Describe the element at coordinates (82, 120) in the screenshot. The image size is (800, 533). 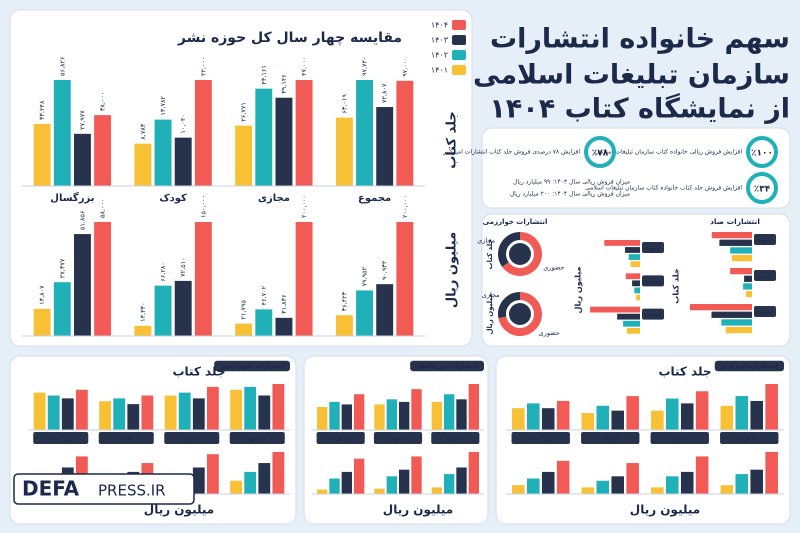
I see `value-label: ۲۷,۹۷۷` at that location.